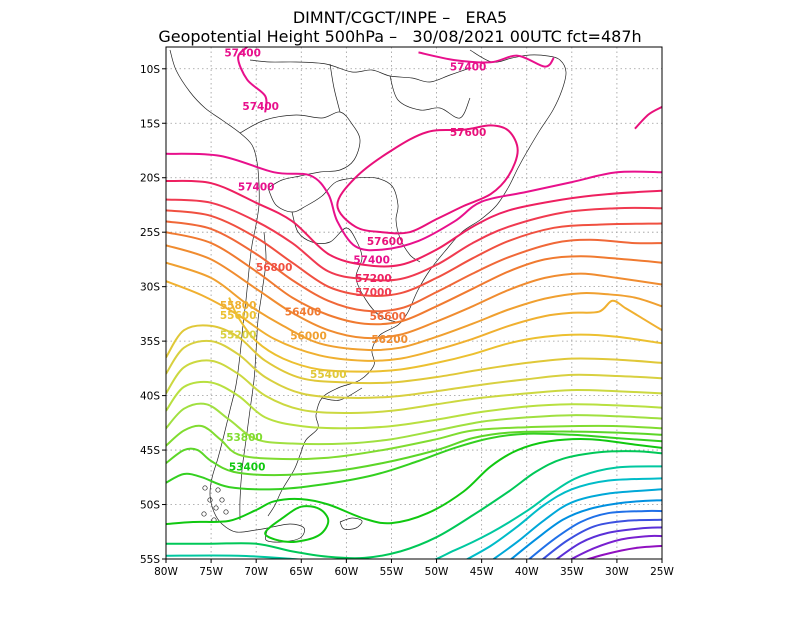 The width and height of the screenshot is (800, 618). I want to click on lon-tick-label: 55W, so click(392, 572).